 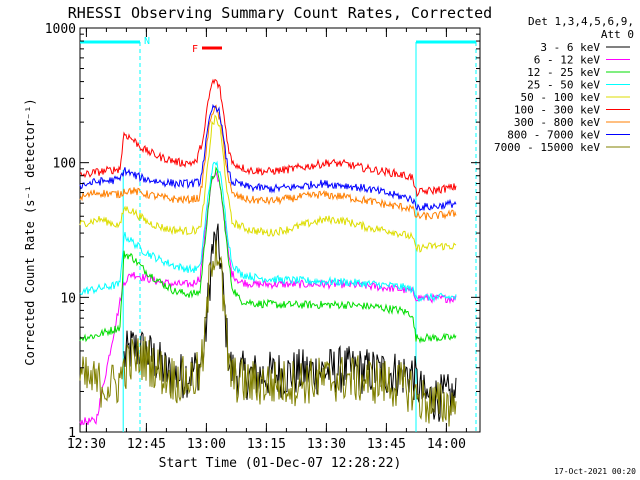 I want to click on legend-entry-label: 3 - 6 keV, so click(x=570, y=47).